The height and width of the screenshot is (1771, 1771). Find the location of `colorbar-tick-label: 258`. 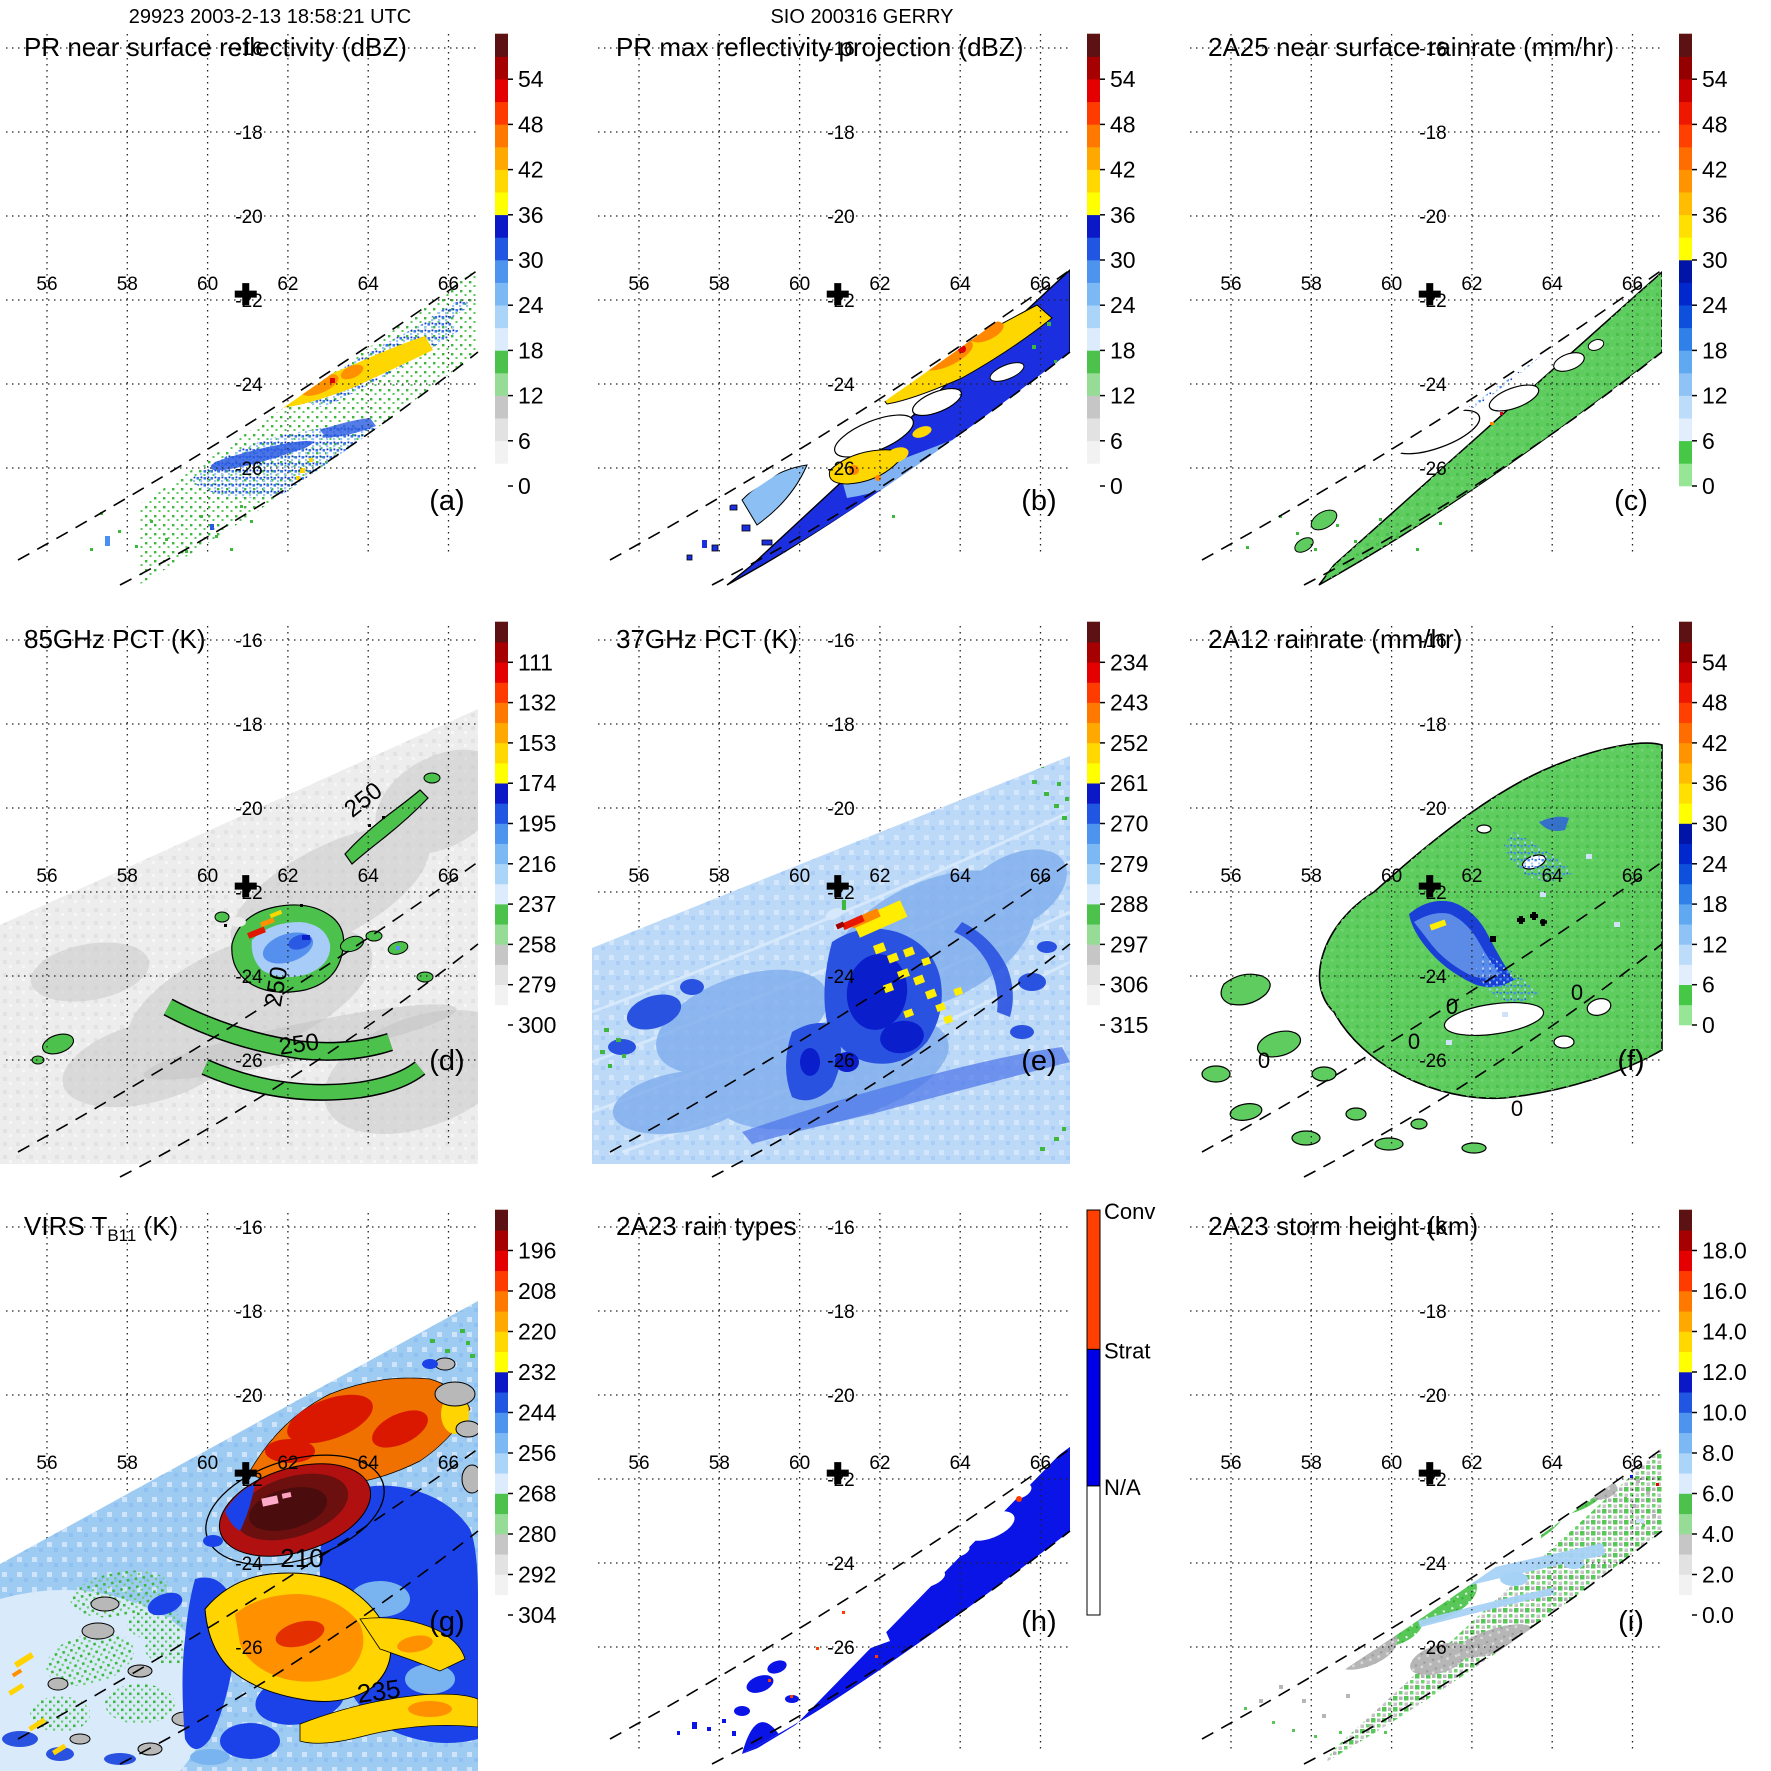

colorbar-tick-label: 258 is located at coordinates (537, 944).